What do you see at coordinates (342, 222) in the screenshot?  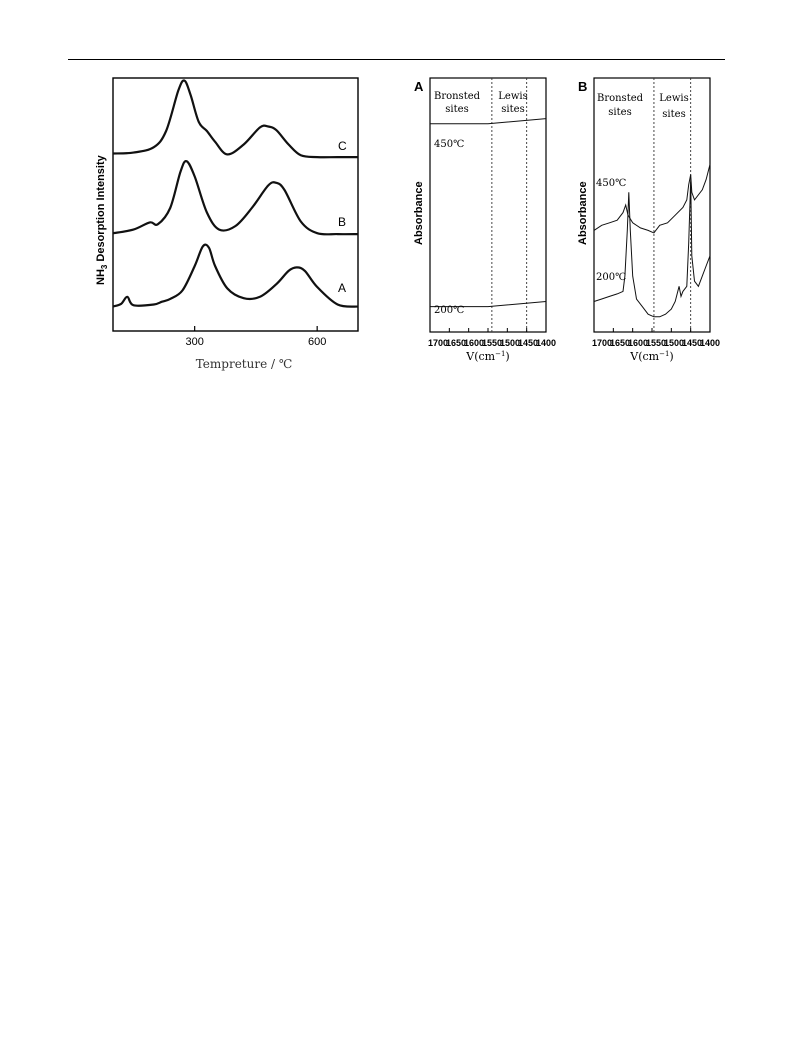 I see `tpd-series-label-b: B` at bounding box center [342, 222].